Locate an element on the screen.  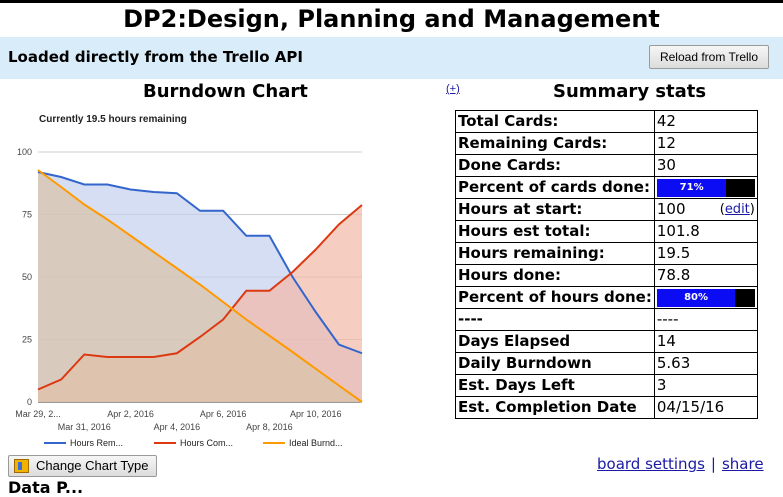
stats-key: Hours remaining: is located at coordinates (555, 253).